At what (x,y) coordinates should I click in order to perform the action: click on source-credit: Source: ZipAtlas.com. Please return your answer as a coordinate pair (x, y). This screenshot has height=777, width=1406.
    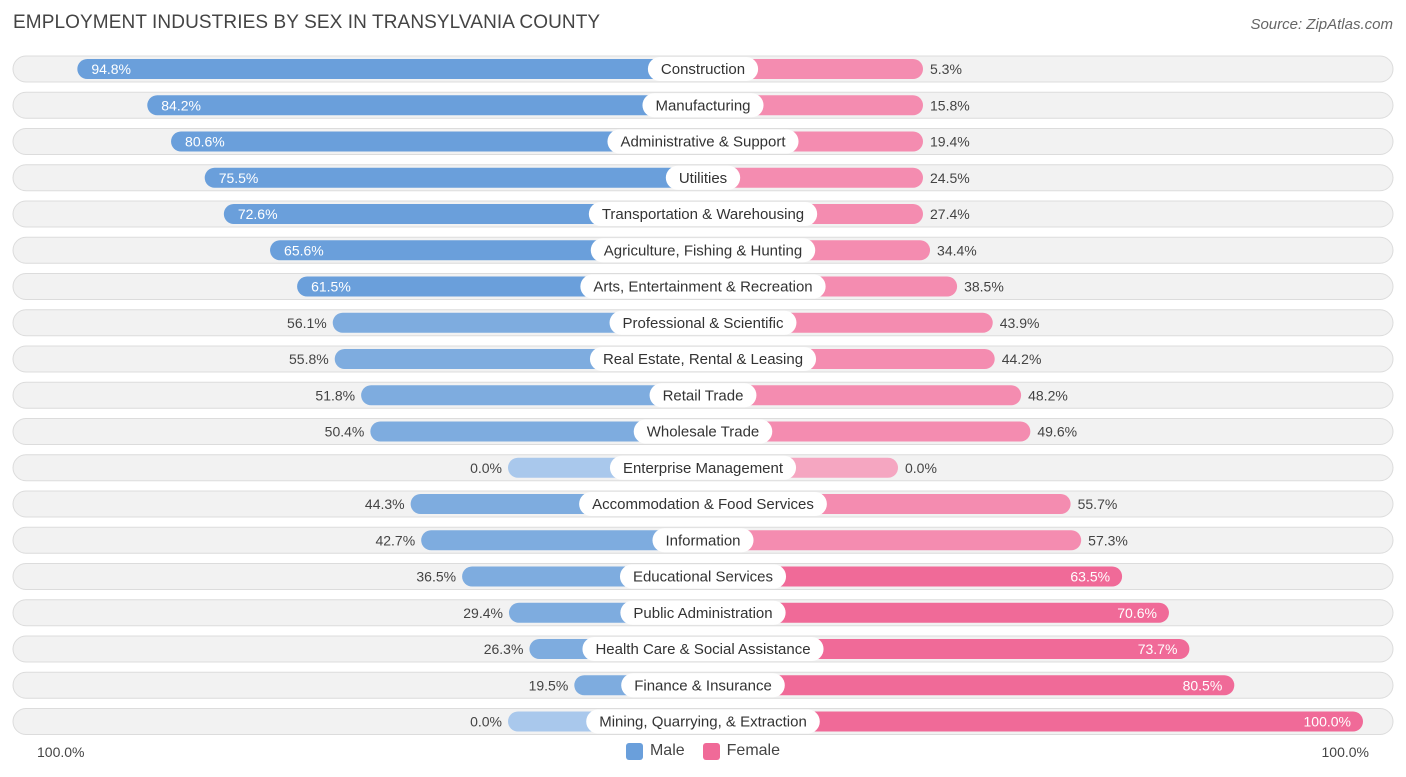
    Looking at the image, I should click on (1321, 24).